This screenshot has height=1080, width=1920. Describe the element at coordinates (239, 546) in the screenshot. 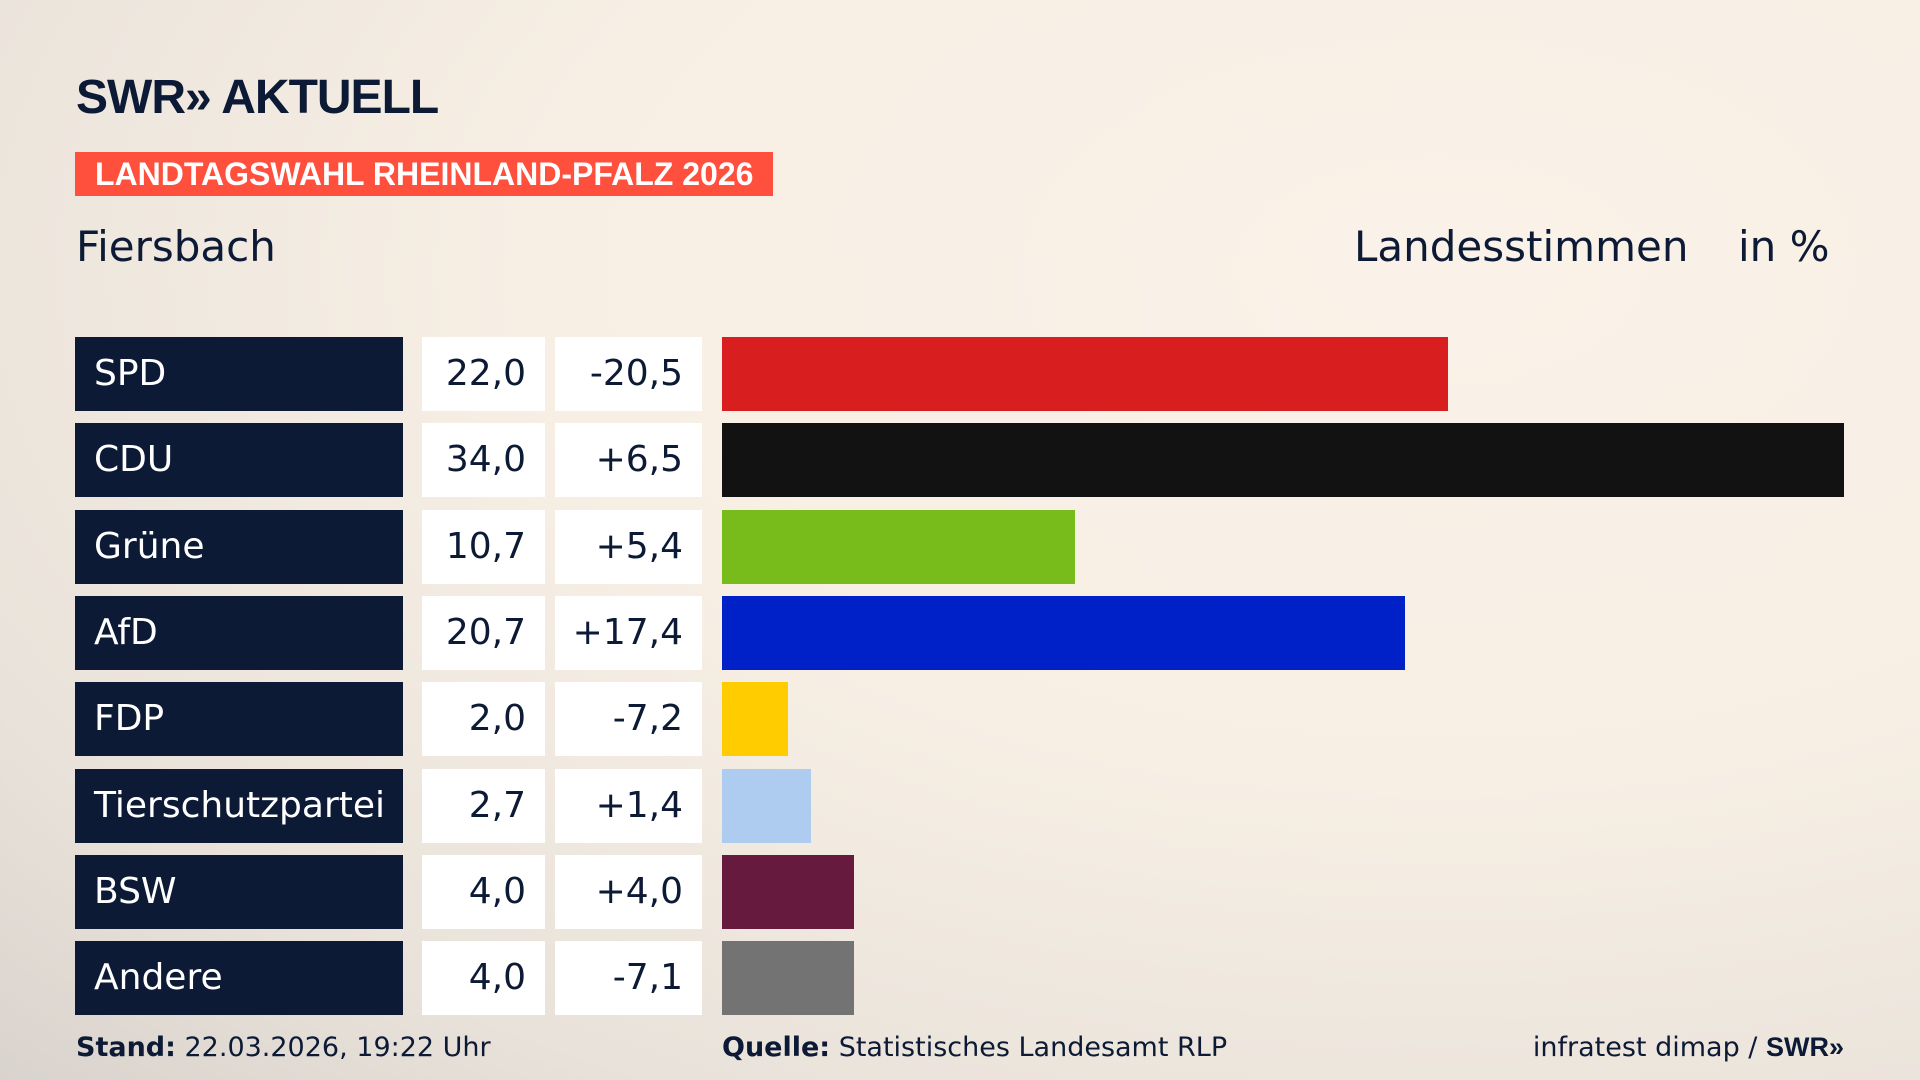

I see `party-name: Grüne` at that location.